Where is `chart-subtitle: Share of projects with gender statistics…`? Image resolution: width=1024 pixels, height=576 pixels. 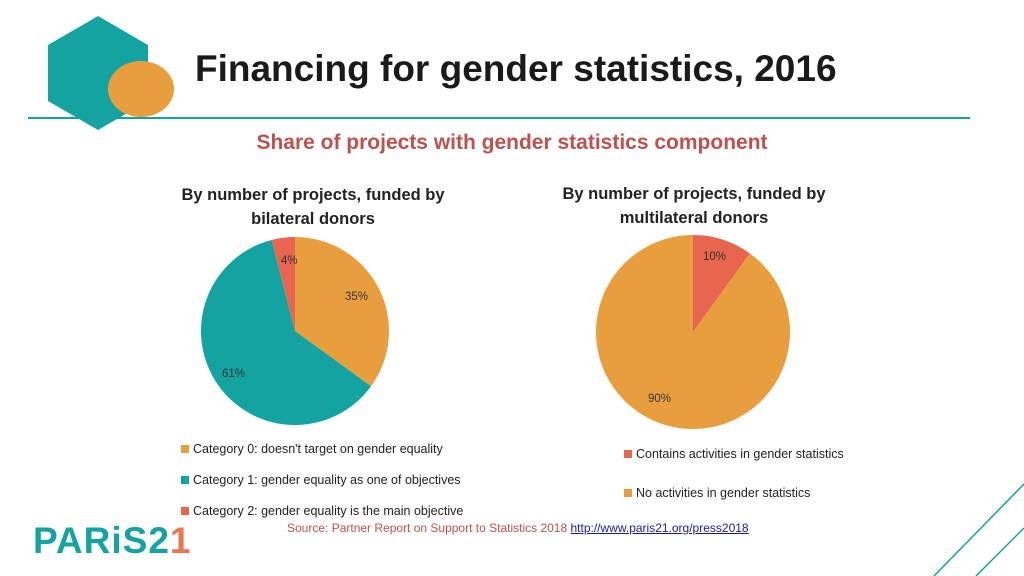
chart-subtitle: Share of projects with gender statistics… is located at coordinates (512, 142).